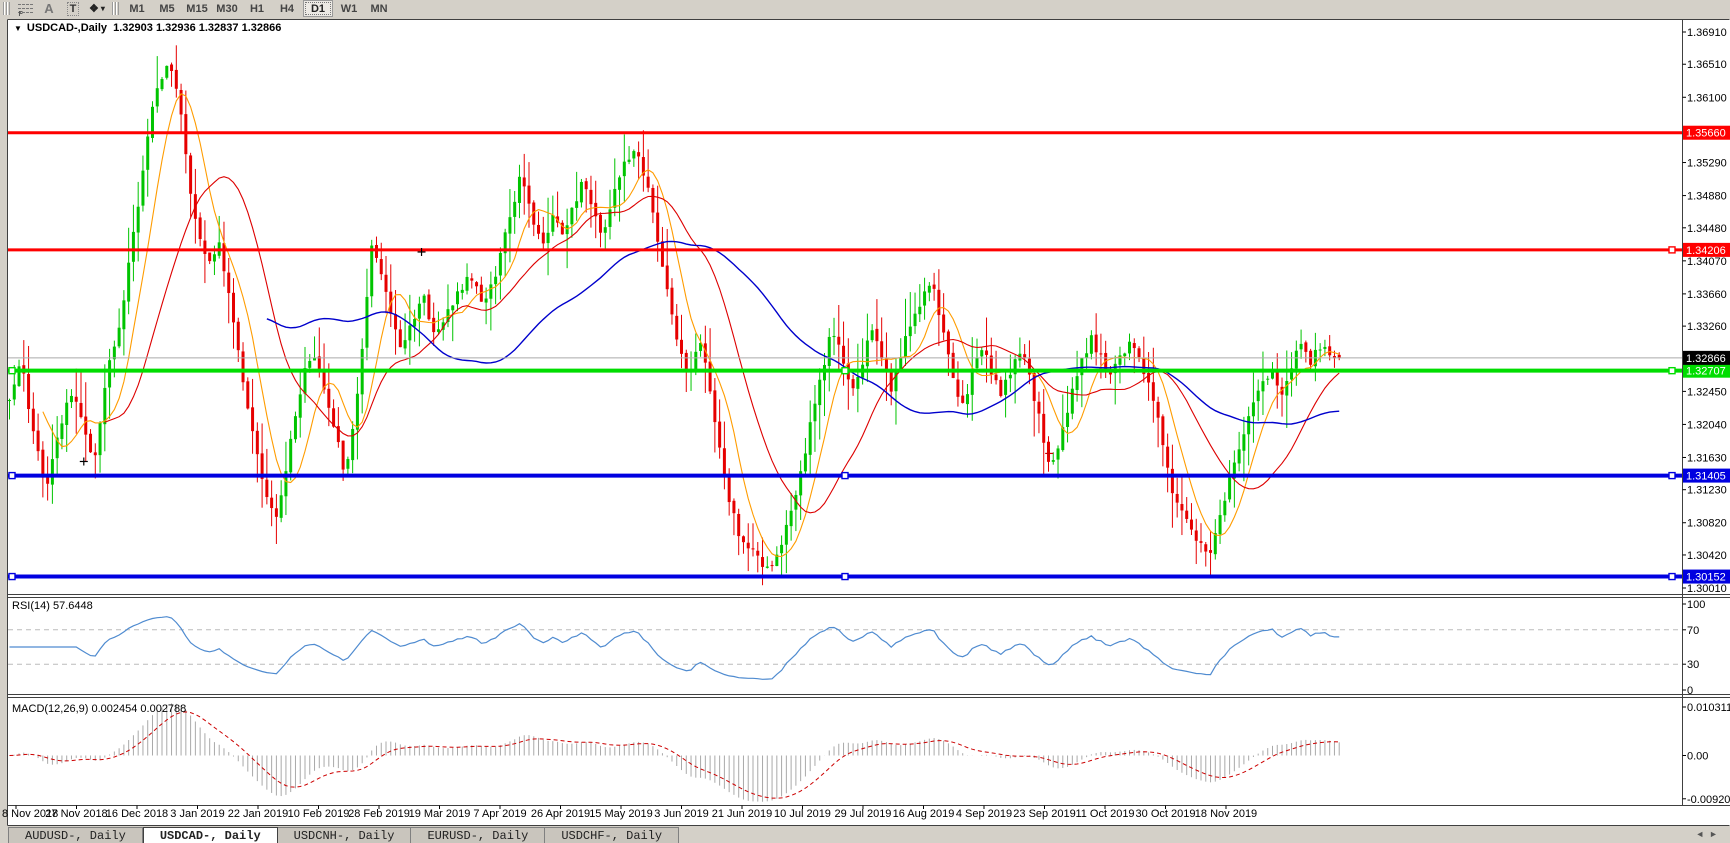 This screenshot has width=1730, height=843. Describe the element at coordinates (6, 8) in the screenshot. I see `toolbar-grip` at that location.